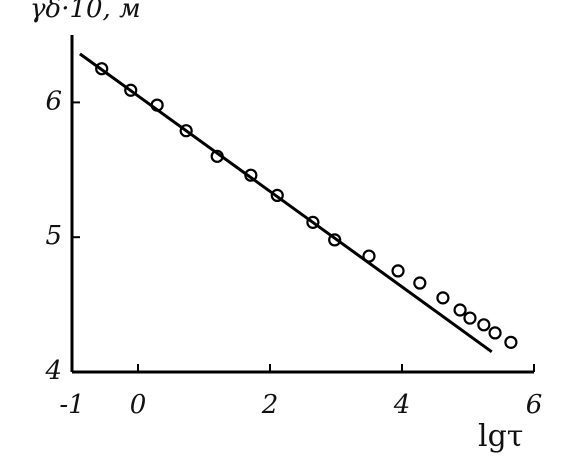 This screenshot has height=468, width=574. I want to click on y-axis-label: γδ·10, м, so click(85, 12).